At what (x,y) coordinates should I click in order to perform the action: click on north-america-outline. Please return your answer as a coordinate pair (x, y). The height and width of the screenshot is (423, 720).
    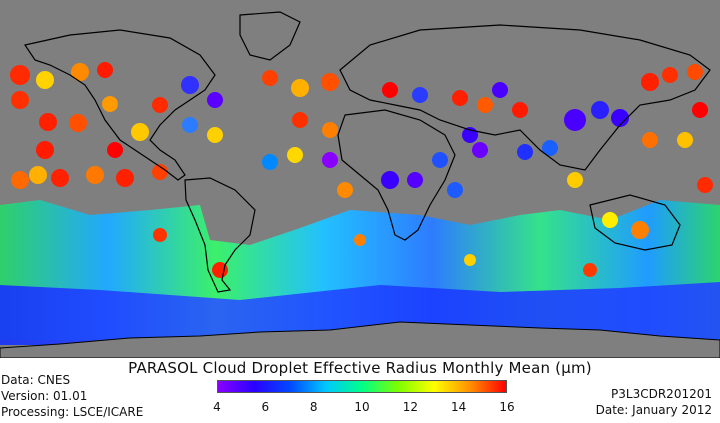
    Looking at the image, I should click on (120, 105).